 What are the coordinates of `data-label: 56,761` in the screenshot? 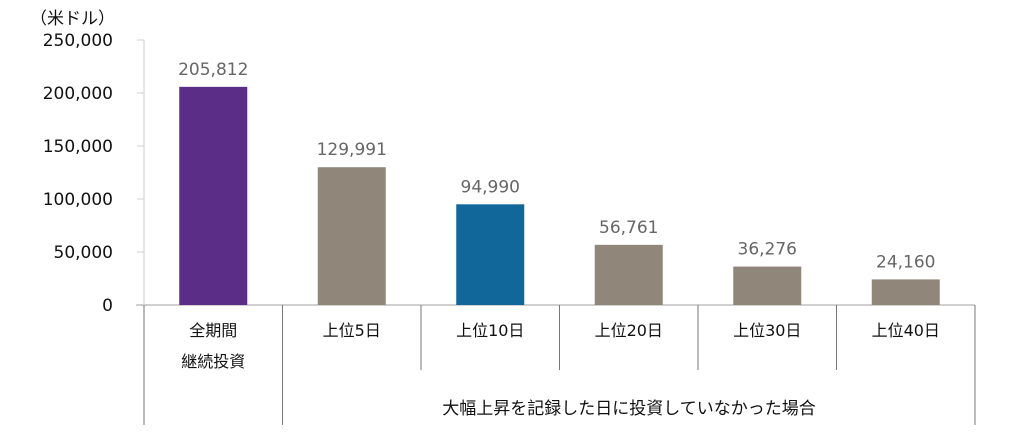 It's located at (628, 228).